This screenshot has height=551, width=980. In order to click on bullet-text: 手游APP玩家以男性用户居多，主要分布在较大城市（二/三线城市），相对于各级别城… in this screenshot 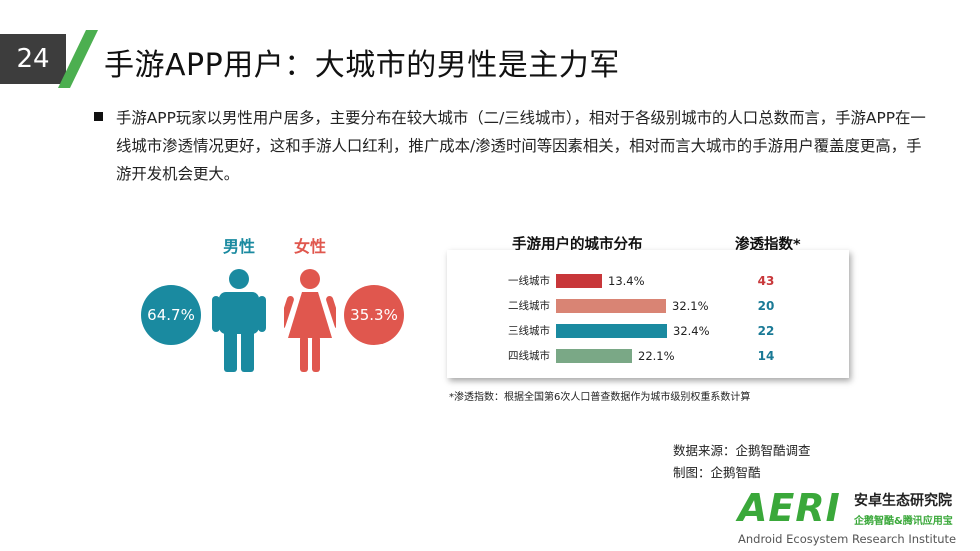, I will do `click(521, 146)`.